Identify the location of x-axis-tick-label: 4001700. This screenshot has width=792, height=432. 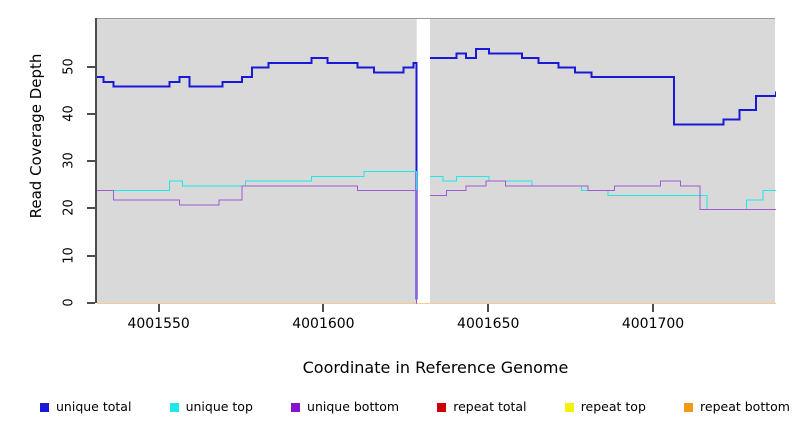
(653, 324).